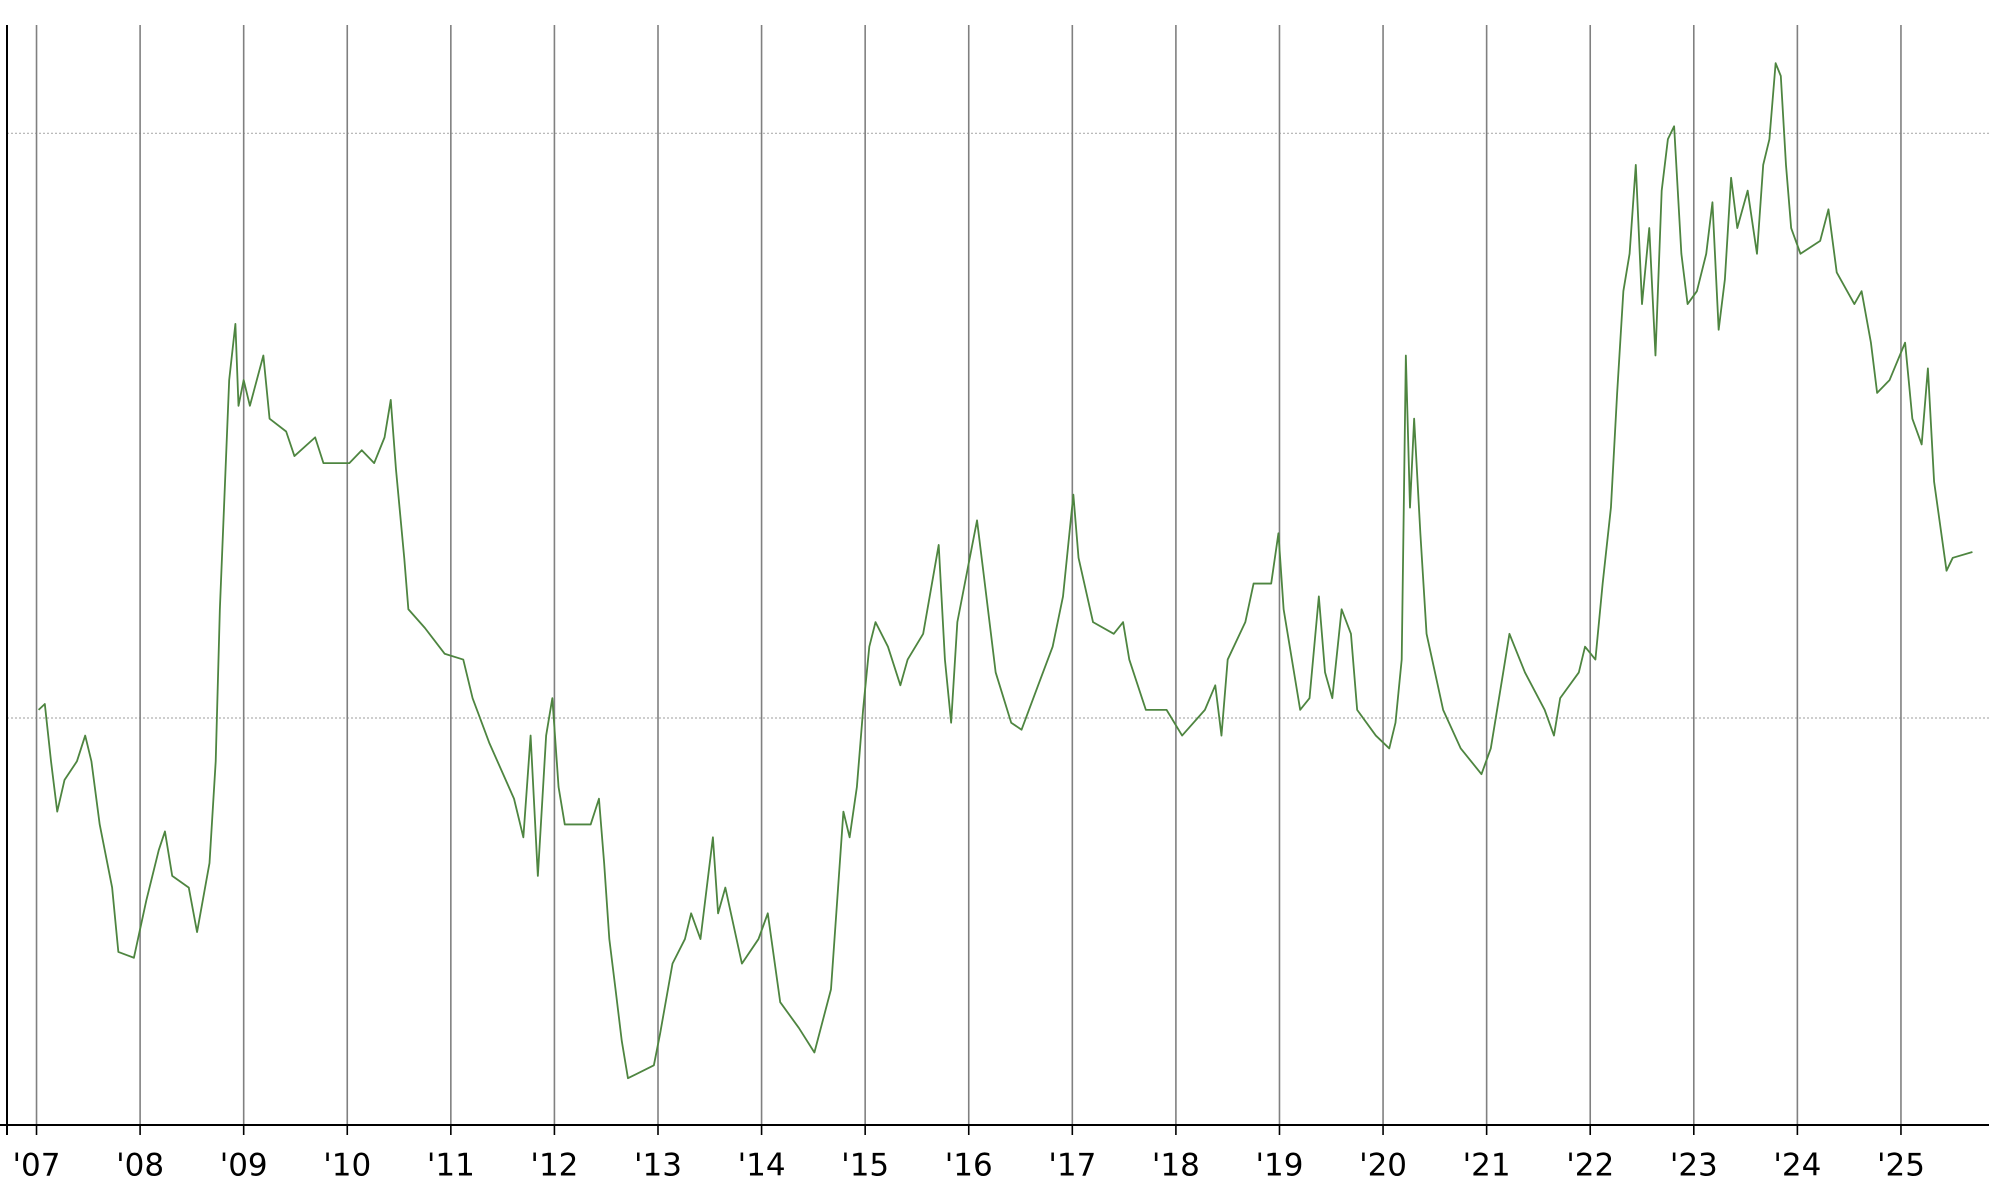 The width and height of the screenshot is (1989, 1194). Describe the element at coordinates (1694, 1166) in the screenshot. I see `x-tick-label: '23` at that location.